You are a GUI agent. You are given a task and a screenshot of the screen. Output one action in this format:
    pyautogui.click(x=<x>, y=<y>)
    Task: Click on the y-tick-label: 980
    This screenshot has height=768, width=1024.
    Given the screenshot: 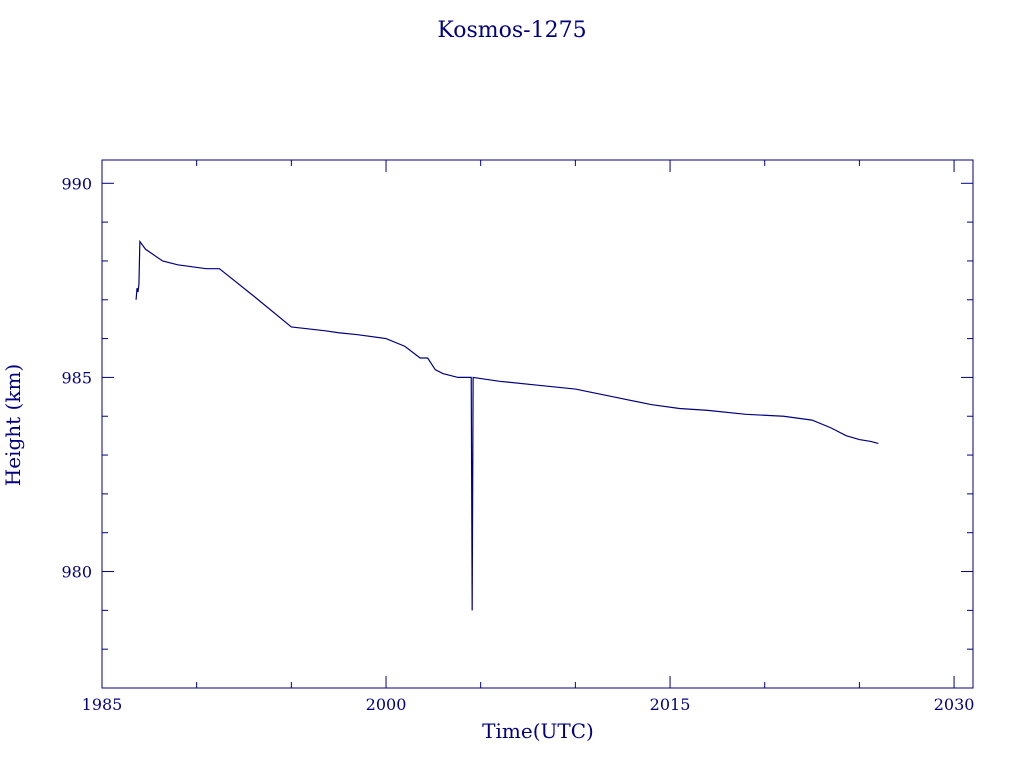 What is the action you would take?
    pyautogui.click(x=76, y=572)
    